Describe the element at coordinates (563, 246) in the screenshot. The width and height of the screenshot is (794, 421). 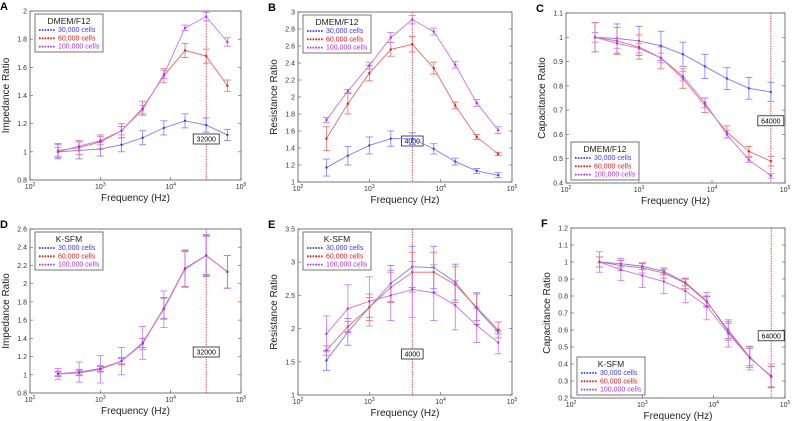
I see `y-tick-label: 1.1` at that location.